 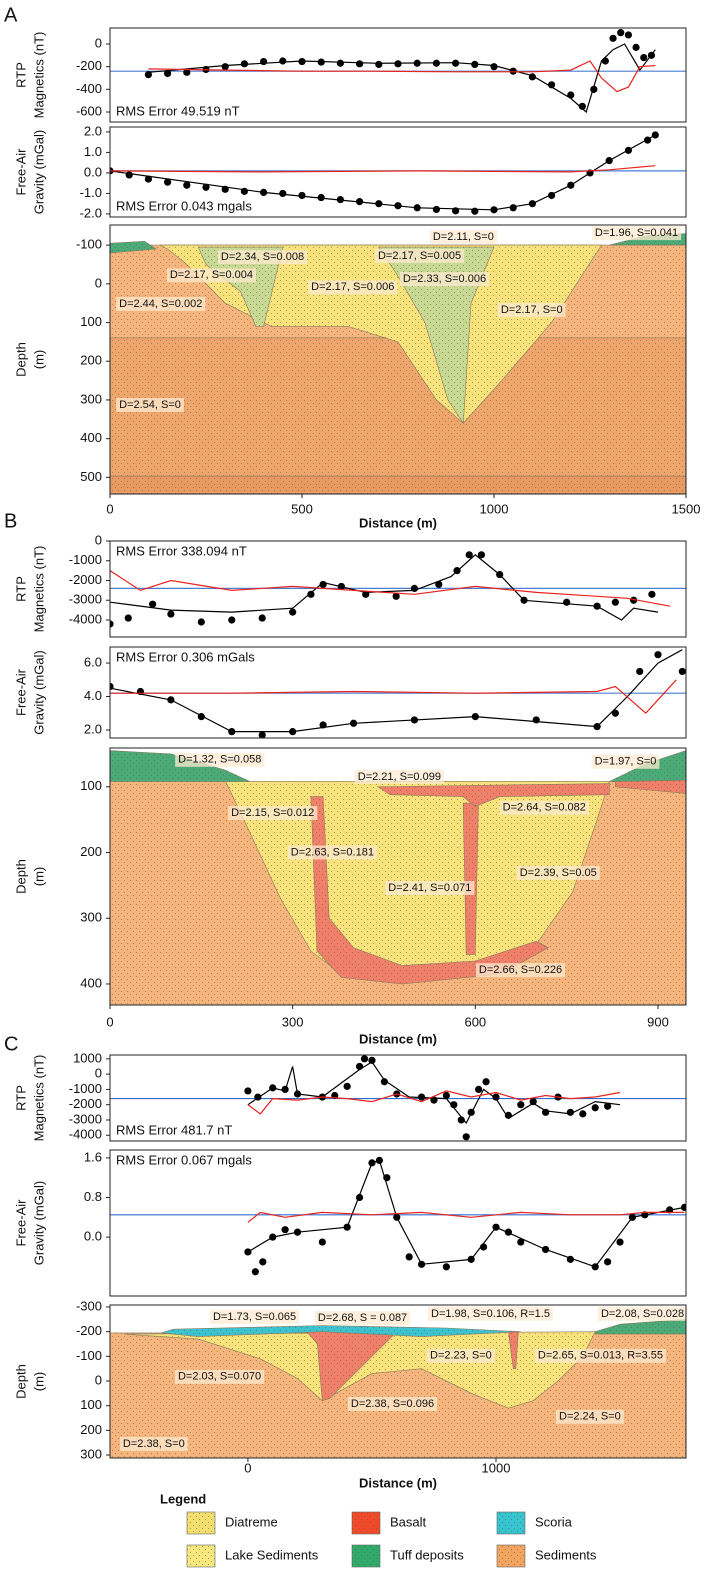 I want to click on body-label: D=2.17, S=0, so click(x=532, y=310).